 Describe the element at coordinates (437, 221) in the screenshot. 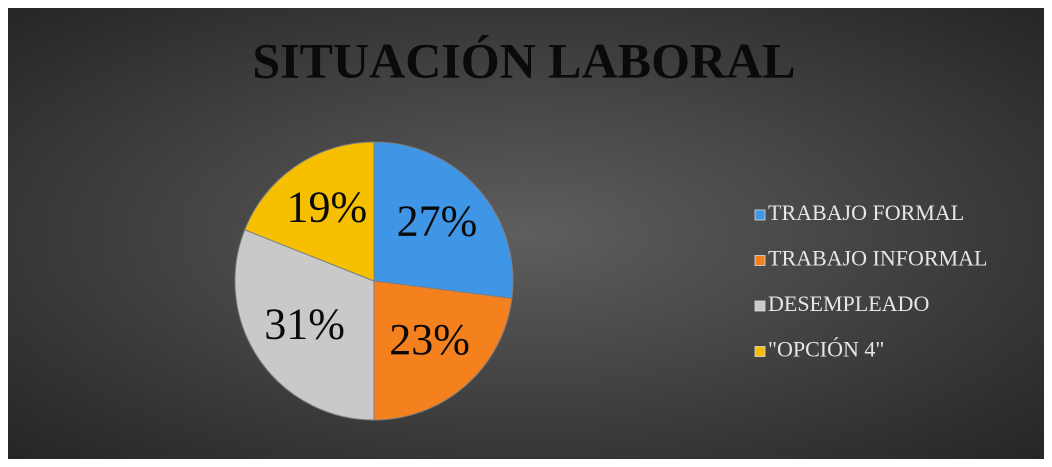

I see `data-label: 27%` at that location.